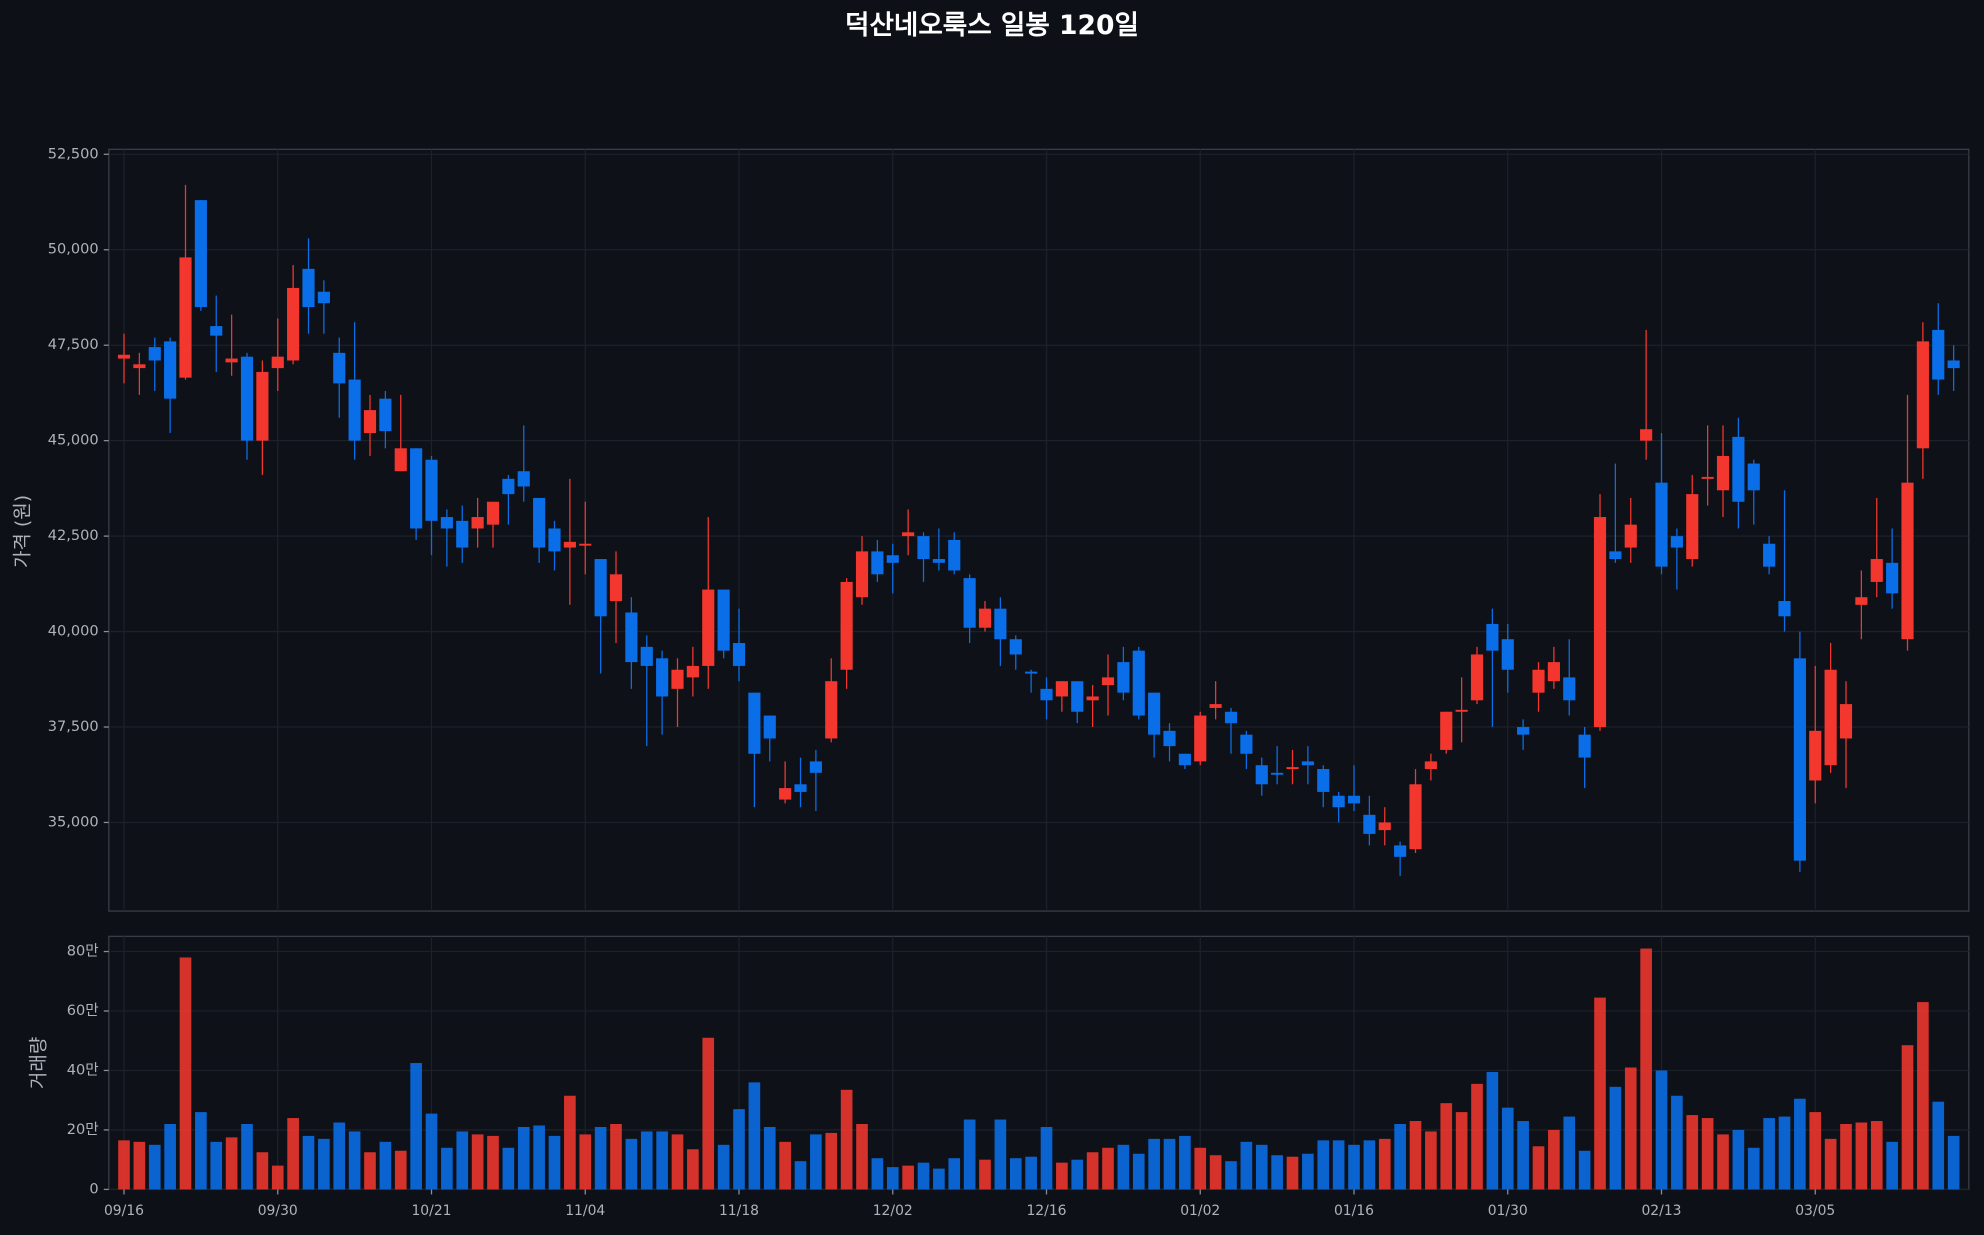 This screenshot has height=1235, width=1984. I want to click on x-tick-label: 12/02, so click(893, 1211).